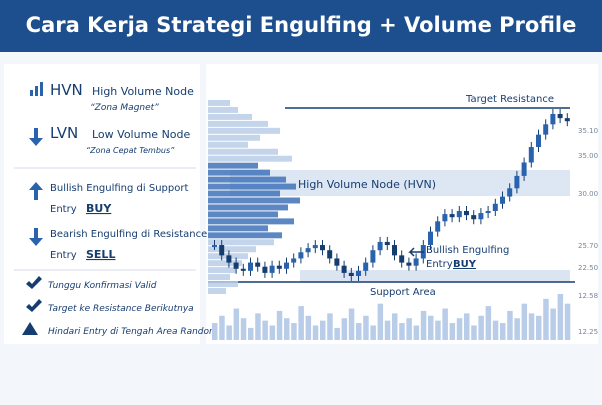  What do you see at coordinates (133, 332) in the screenshot?
I see `check-item: Hindari Entry di Tengah Area Random` at bounding box center [133, 332].